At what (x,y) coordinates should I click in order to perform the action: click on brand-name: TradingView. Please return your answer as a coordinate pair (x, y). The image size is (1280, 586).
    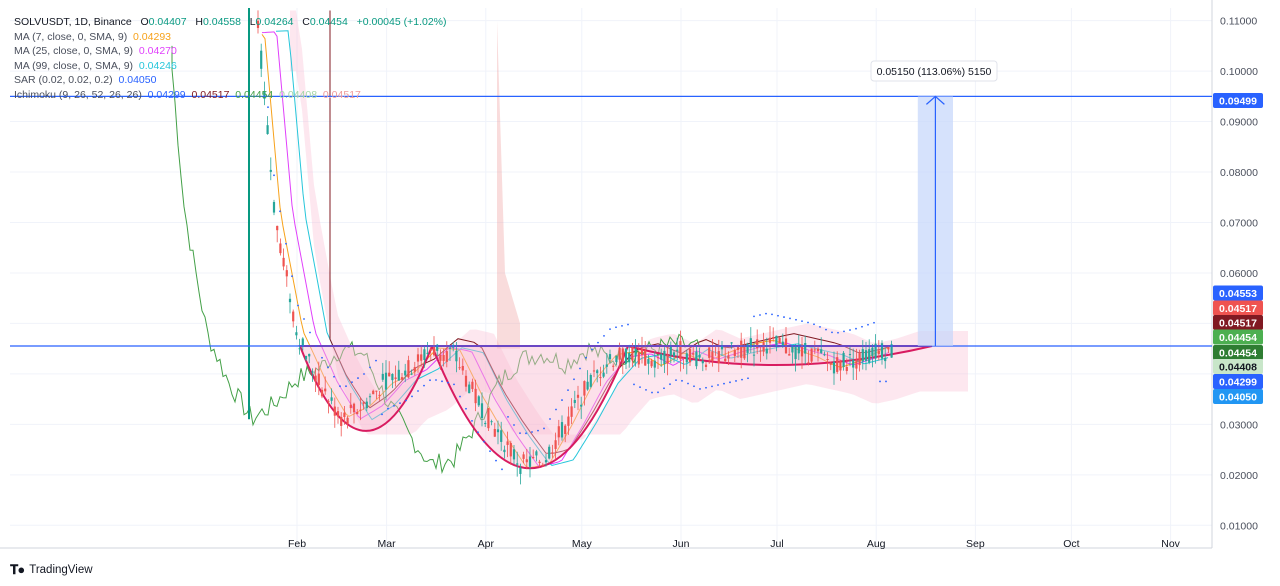
    Looking at the image, I should click on (61, 570).